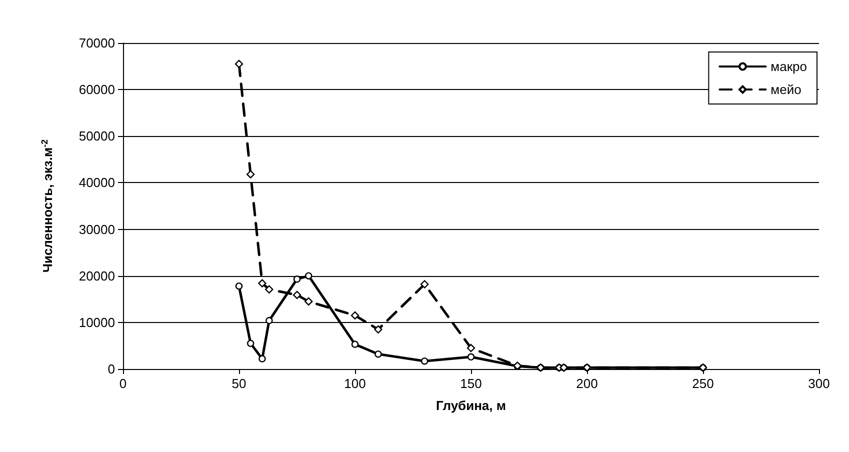 Image resolution: width=849 pixels, height=452 pixels. I want to click on x-tick-label: 200, so click(587, 383).